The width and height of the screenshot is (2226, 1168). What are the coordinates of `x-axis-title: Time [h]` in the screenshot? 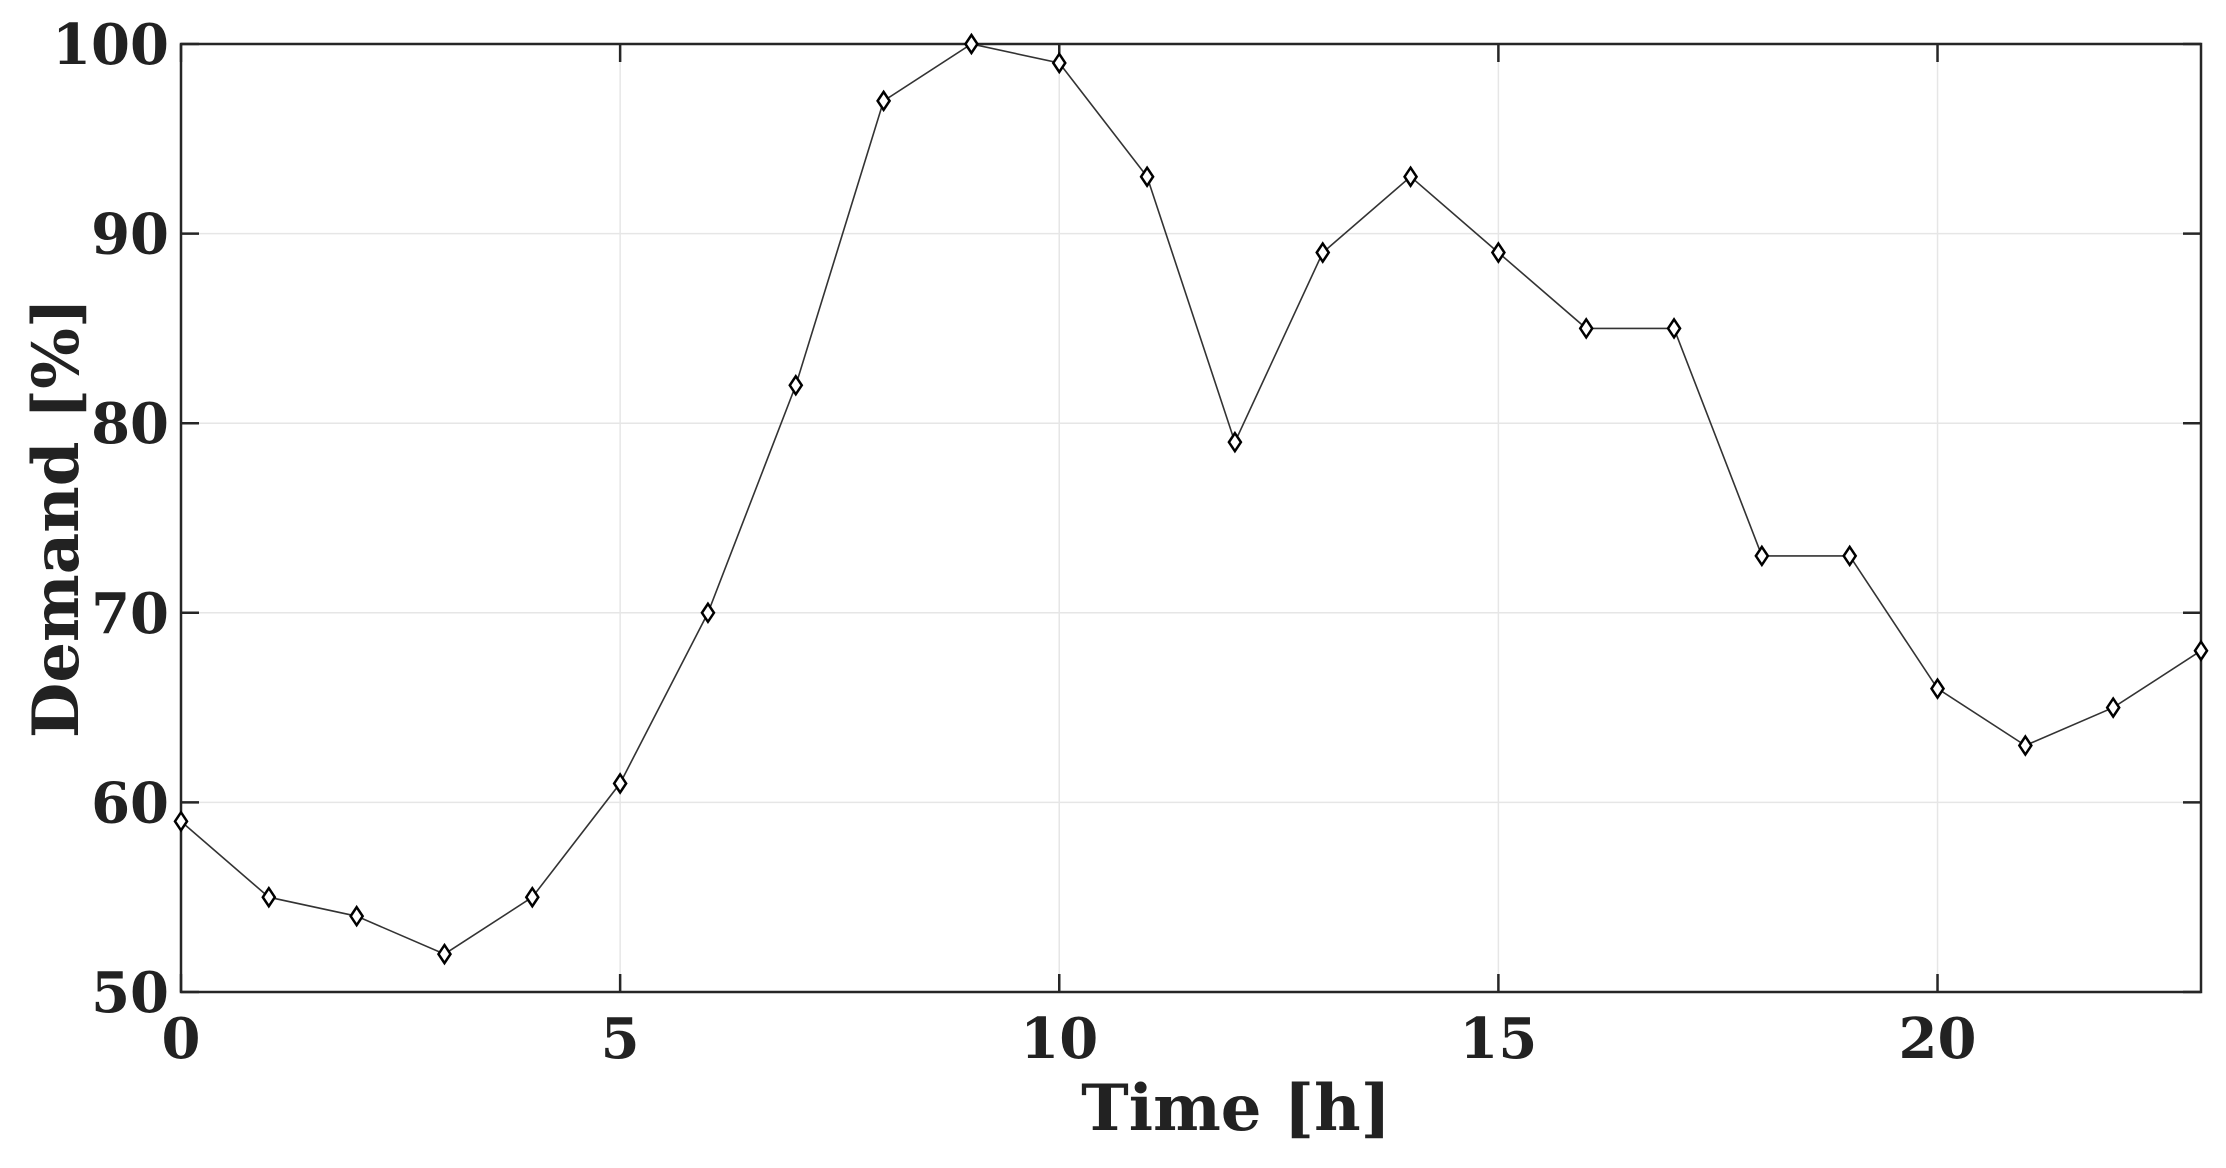 It's located at (1236, 1108).